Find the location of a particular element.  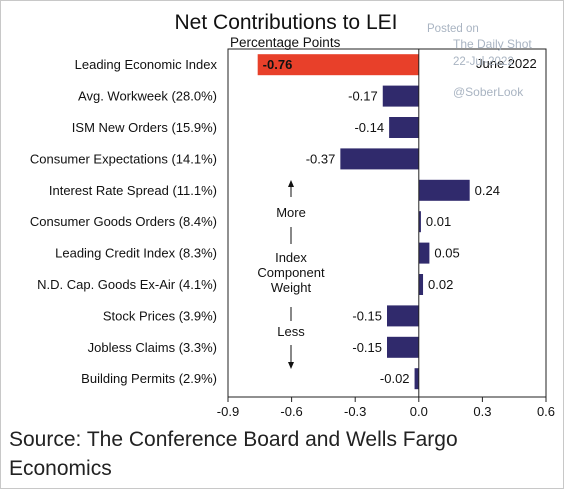

value-label-10: -0.02 is located at coordinates (395, 378).